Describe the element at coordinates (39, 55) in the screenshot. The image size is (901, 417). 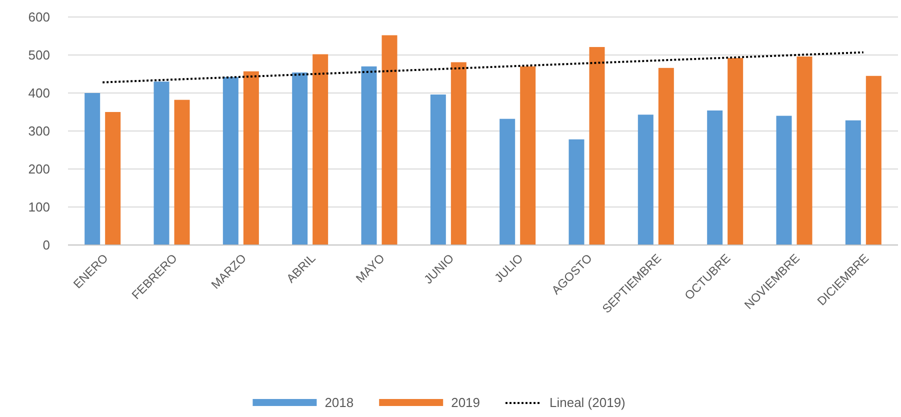
I see `y-tick-label: 500` at that location.